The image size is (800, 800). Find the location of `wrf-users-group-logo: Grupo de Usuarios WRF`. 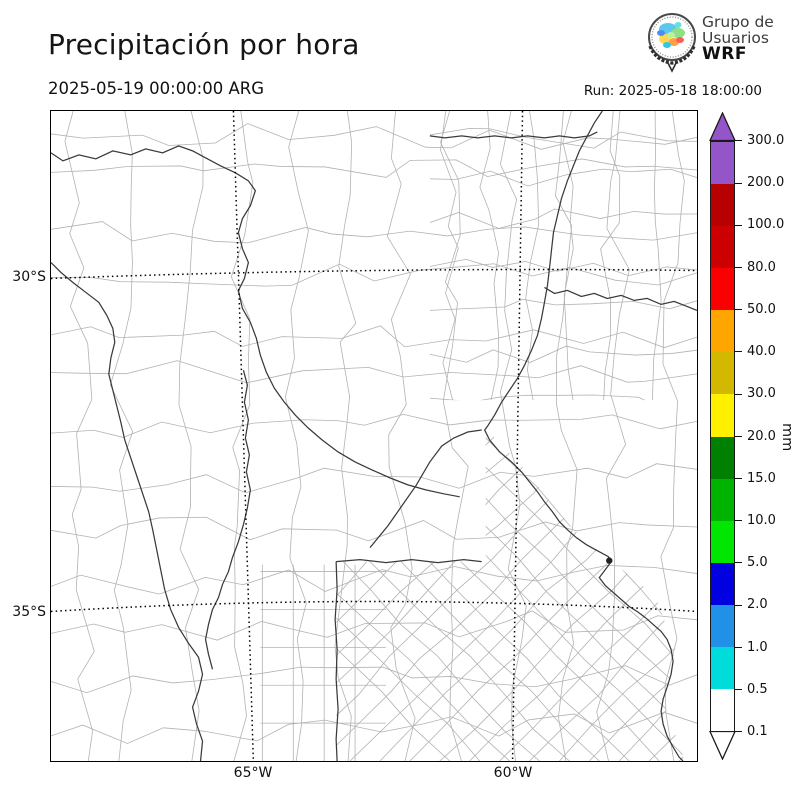

wrf-users-group-logo: Grupo de Usuarios WRF is located at coordinates (719, 42).